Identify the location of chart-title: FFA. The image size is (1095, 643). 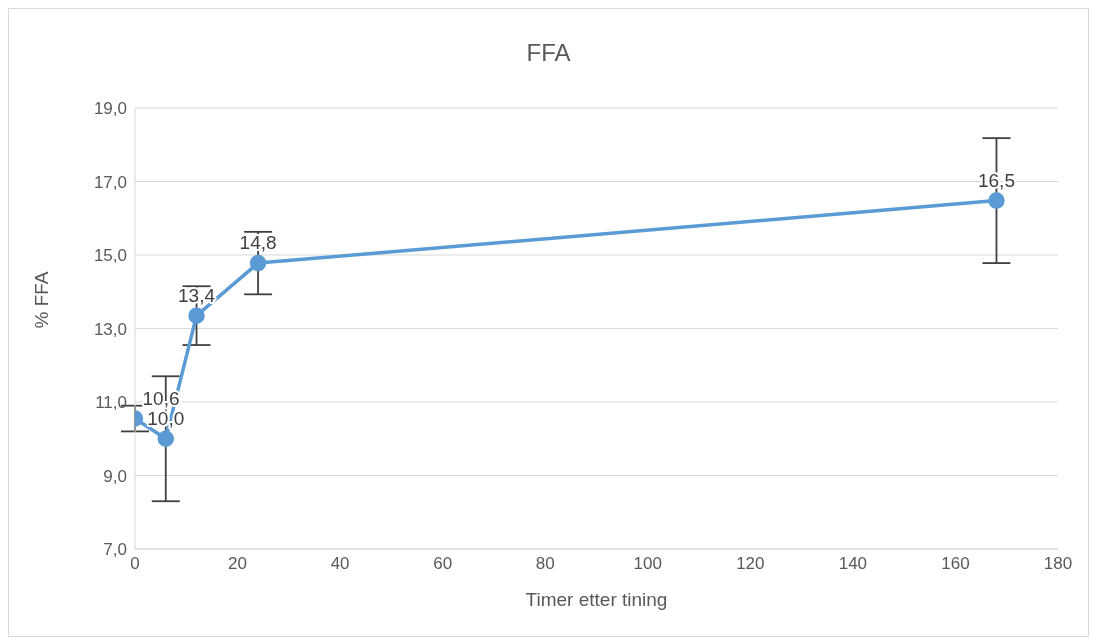
(548, 53).